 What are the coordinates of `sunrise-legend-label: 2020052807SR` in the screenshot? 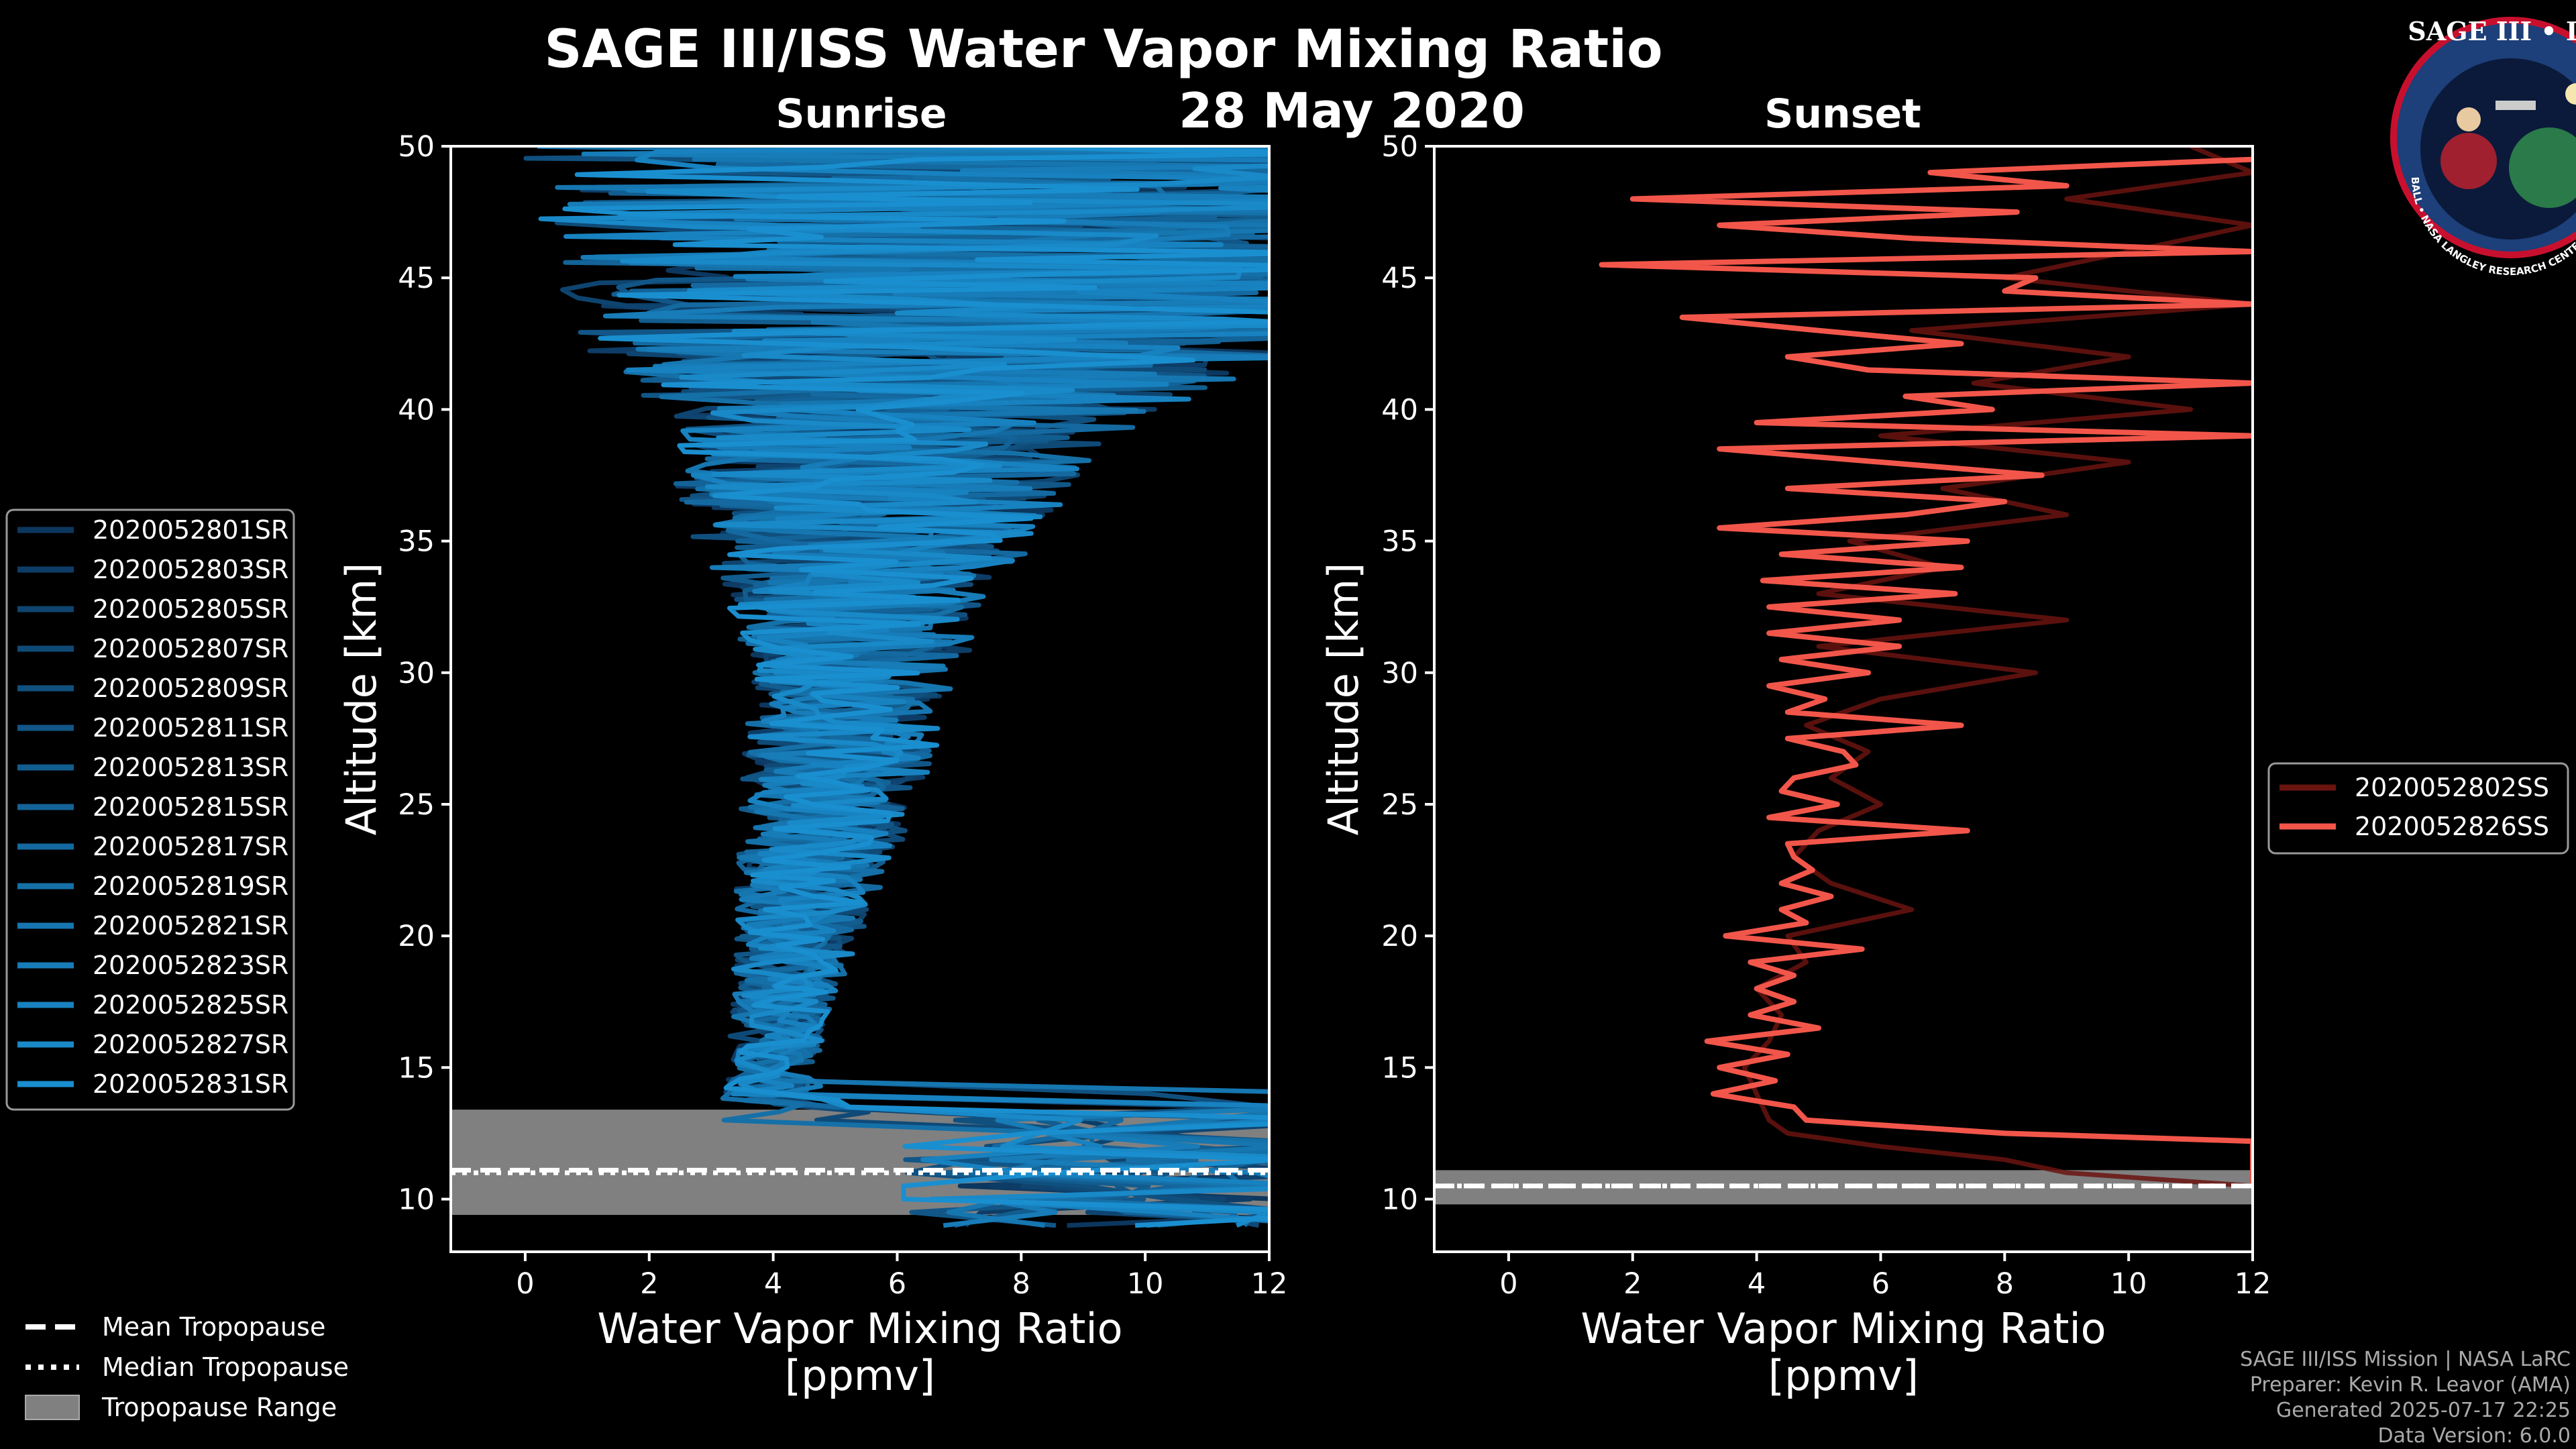 It's located at (190, 648).